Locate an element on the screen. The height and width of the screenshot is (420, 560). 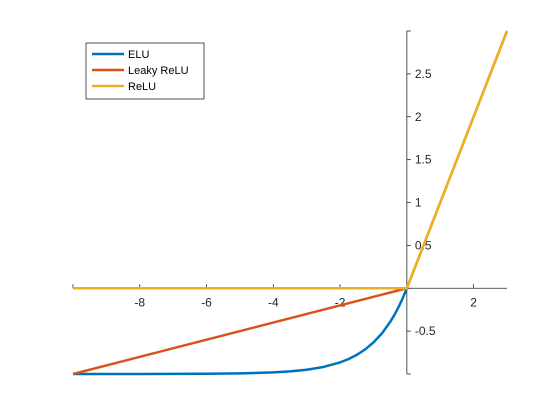
legend-label-elu: ELU is located at coordinates (138, 55).